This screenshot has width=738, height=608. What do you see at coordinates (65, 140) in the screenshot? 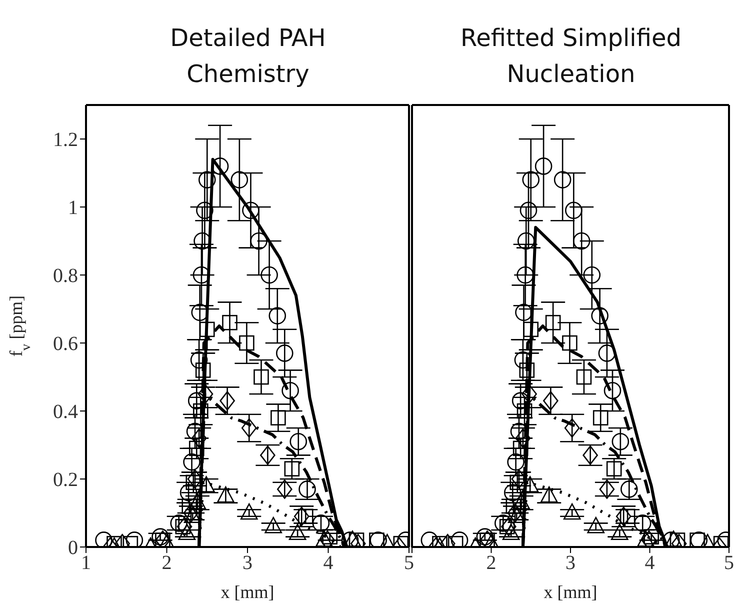
I see `y-tick-label: 1.2` at bounding box center [65, 140].